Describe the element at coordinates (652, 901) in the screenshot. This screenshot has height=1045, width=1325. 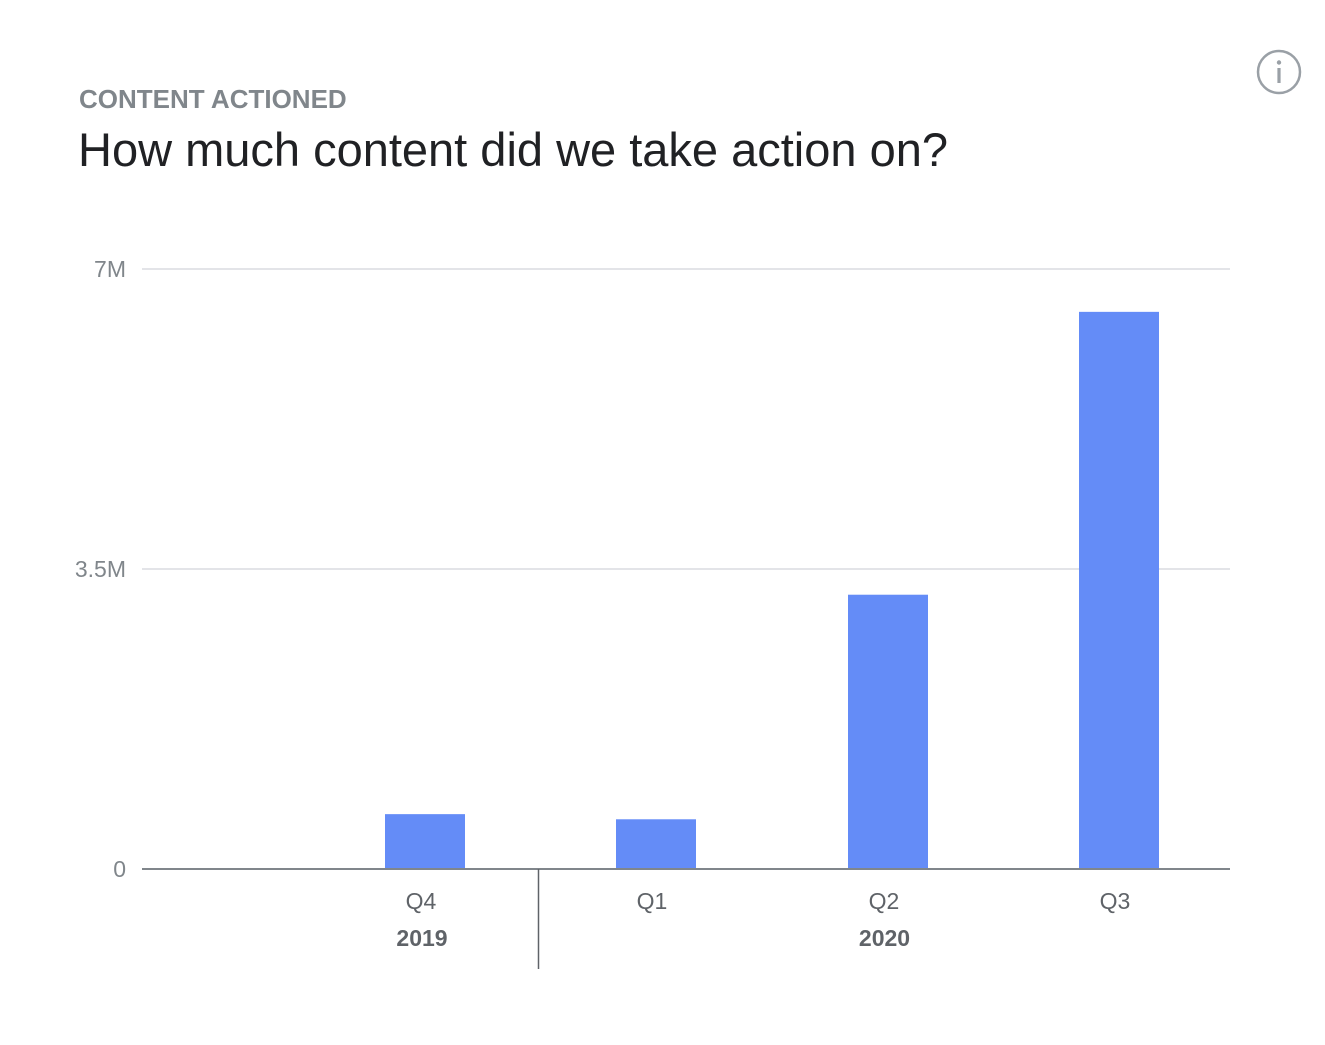
I see `x-tick-label: Q1` at that location.